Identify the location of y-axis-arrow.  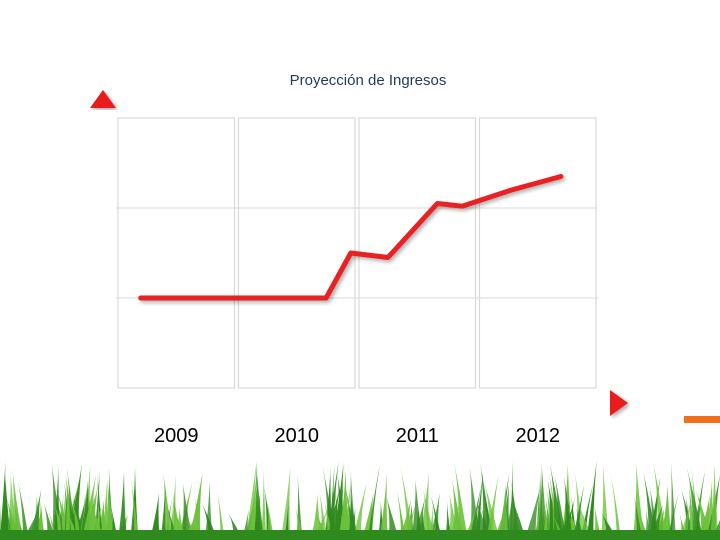
(103, 99).